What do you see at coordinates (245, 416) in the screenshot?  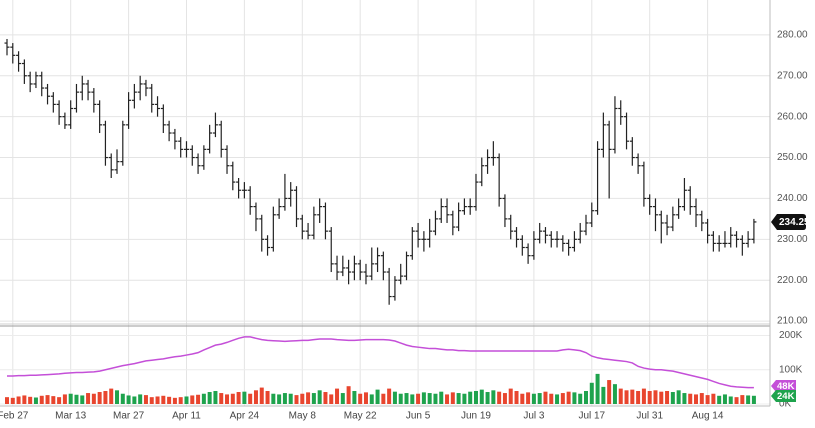 I see `x-tick-label: Apr 24` at bounding box center [245, 416].